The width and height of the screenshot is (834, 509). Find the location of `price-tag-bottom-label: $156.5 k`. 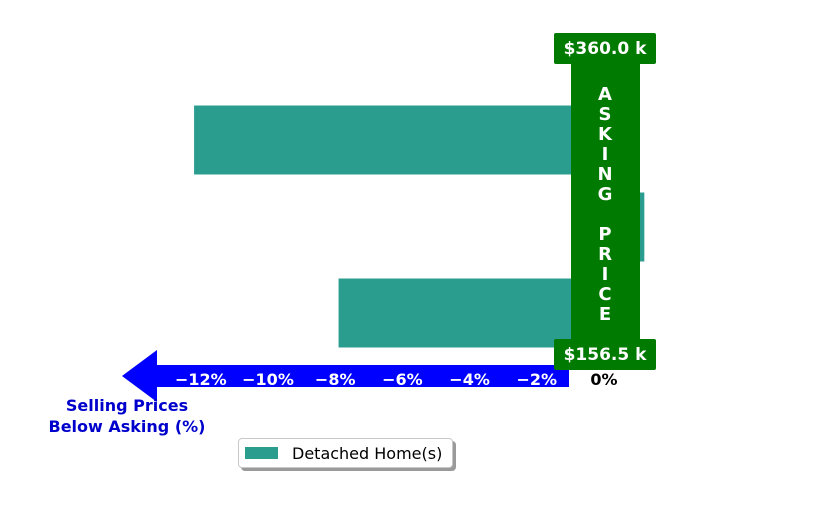

price-tag-bottom-label: $156.5 k is located at coordinates (606, 355).